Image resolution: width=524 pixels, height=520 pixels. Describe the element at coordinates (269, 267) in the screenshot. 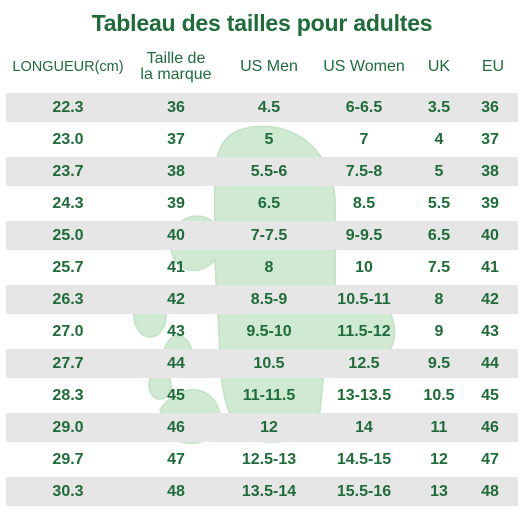

I see `us-men-cell: 8` at that location.